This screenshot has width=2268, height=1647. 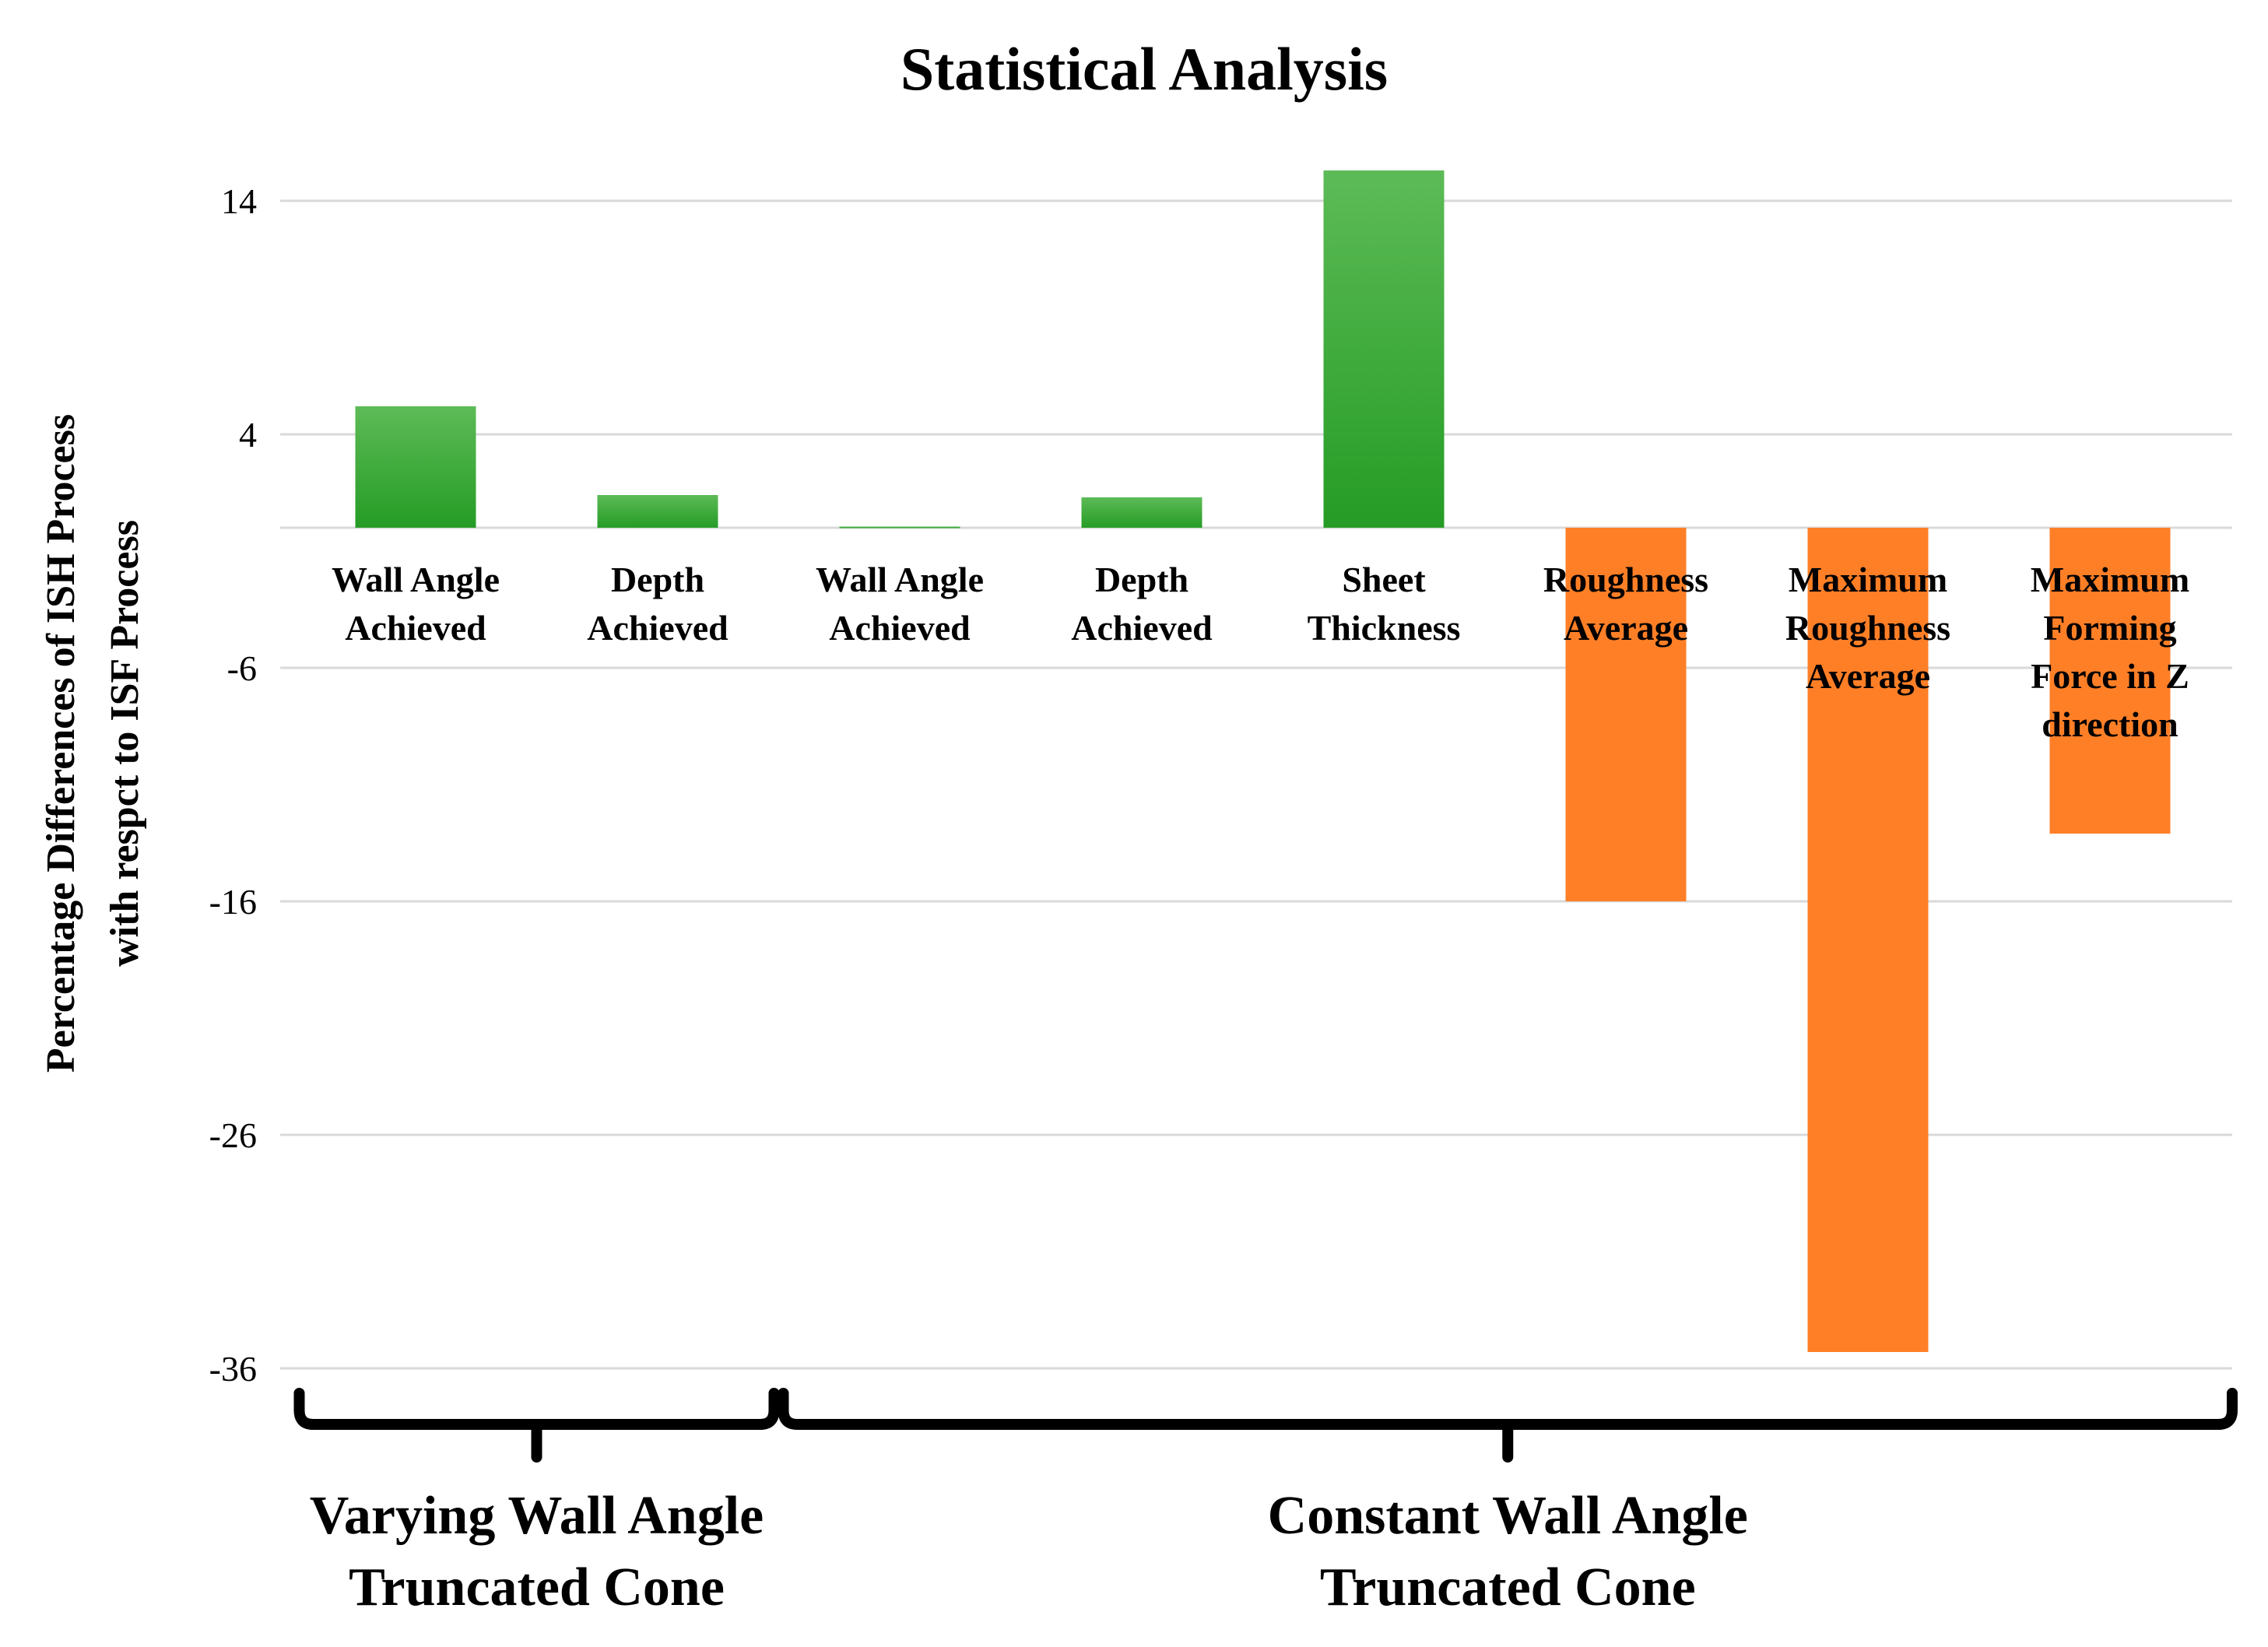 I want to click on category-label-line: Forming, so click(x=2109, y=628).